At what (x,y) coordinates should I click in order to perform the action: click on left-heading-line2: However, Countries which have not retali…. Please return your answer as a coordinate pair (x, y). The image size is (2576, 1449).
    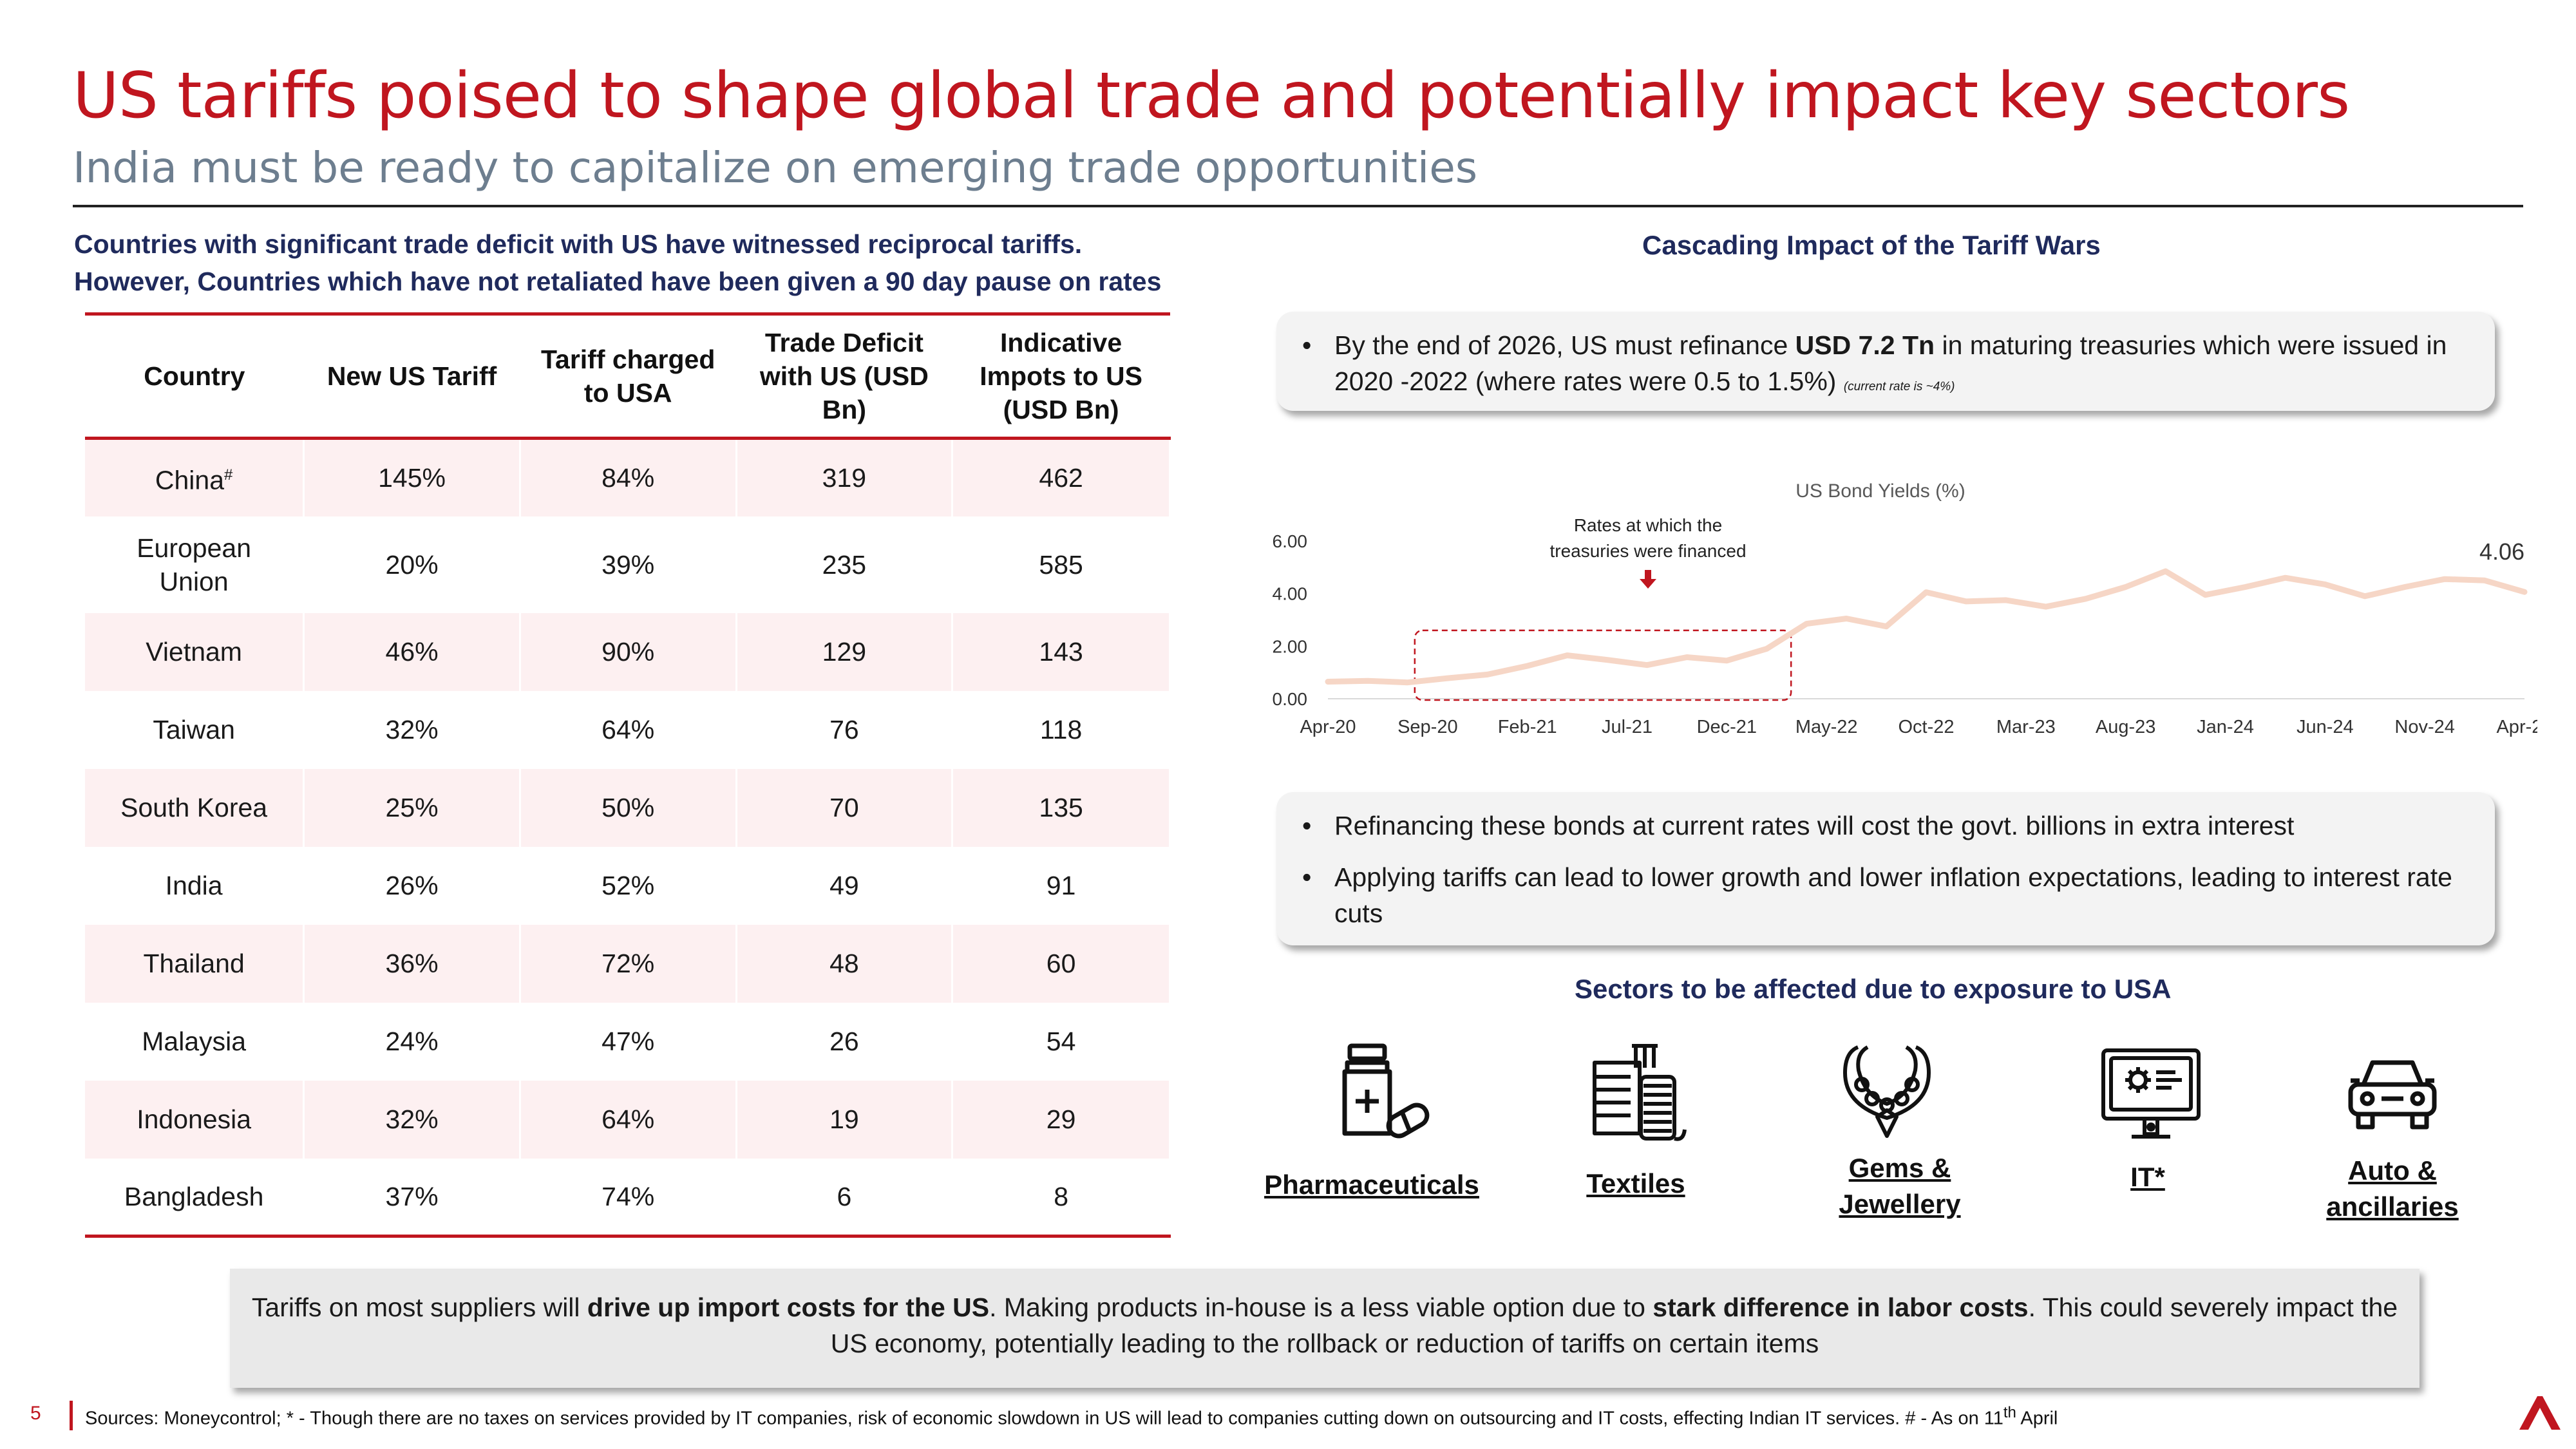
    Looking at the image, I should click on (618, 281).